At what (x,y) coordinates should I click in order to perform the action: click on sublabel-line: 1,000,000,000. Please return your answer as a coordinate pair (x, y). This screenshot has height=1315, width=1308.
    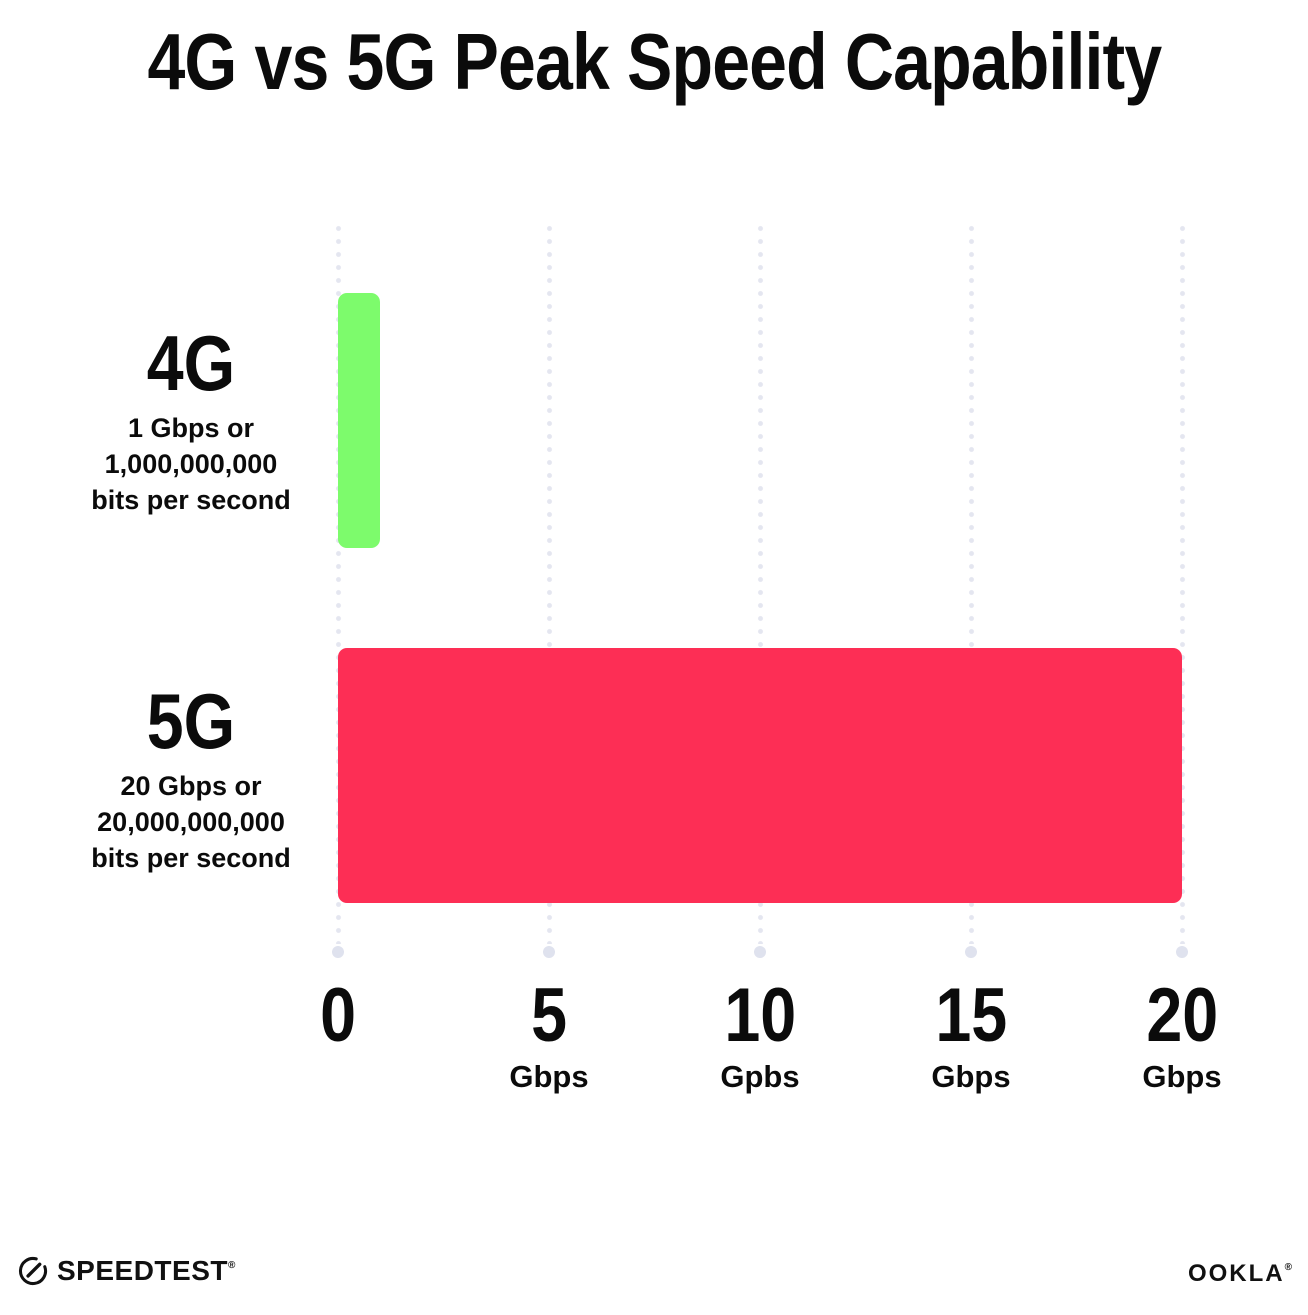
    Looking at the image, I should click on (191, 464).